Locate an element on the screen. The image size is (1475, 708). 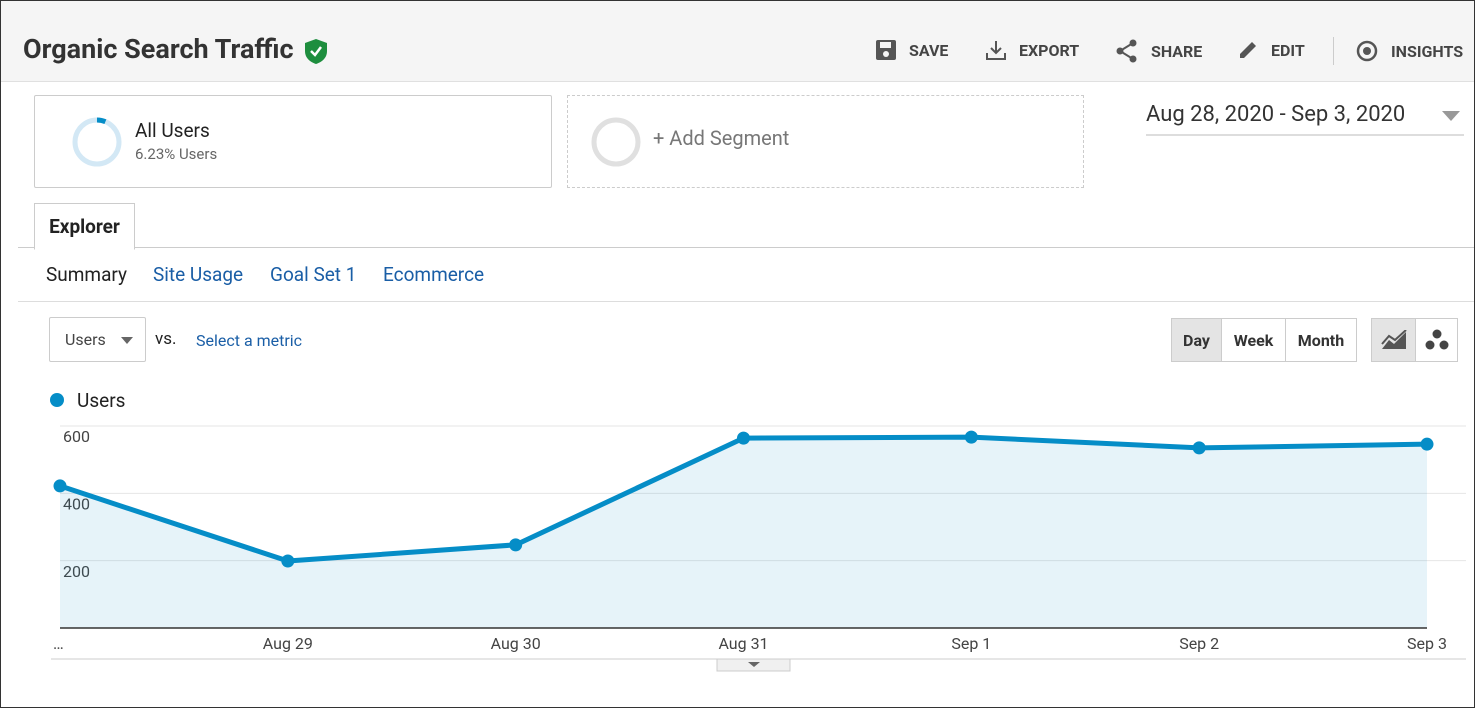
action-label: SAVE is located at coordinates (929, 50).